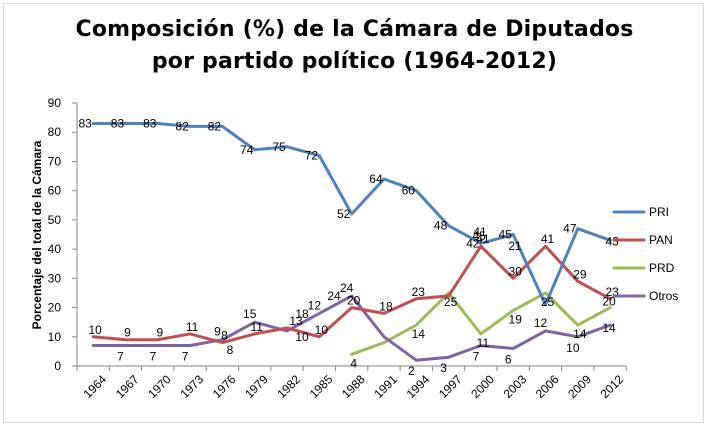  I want to click on data-label-otros: 24, so click(347, 288).